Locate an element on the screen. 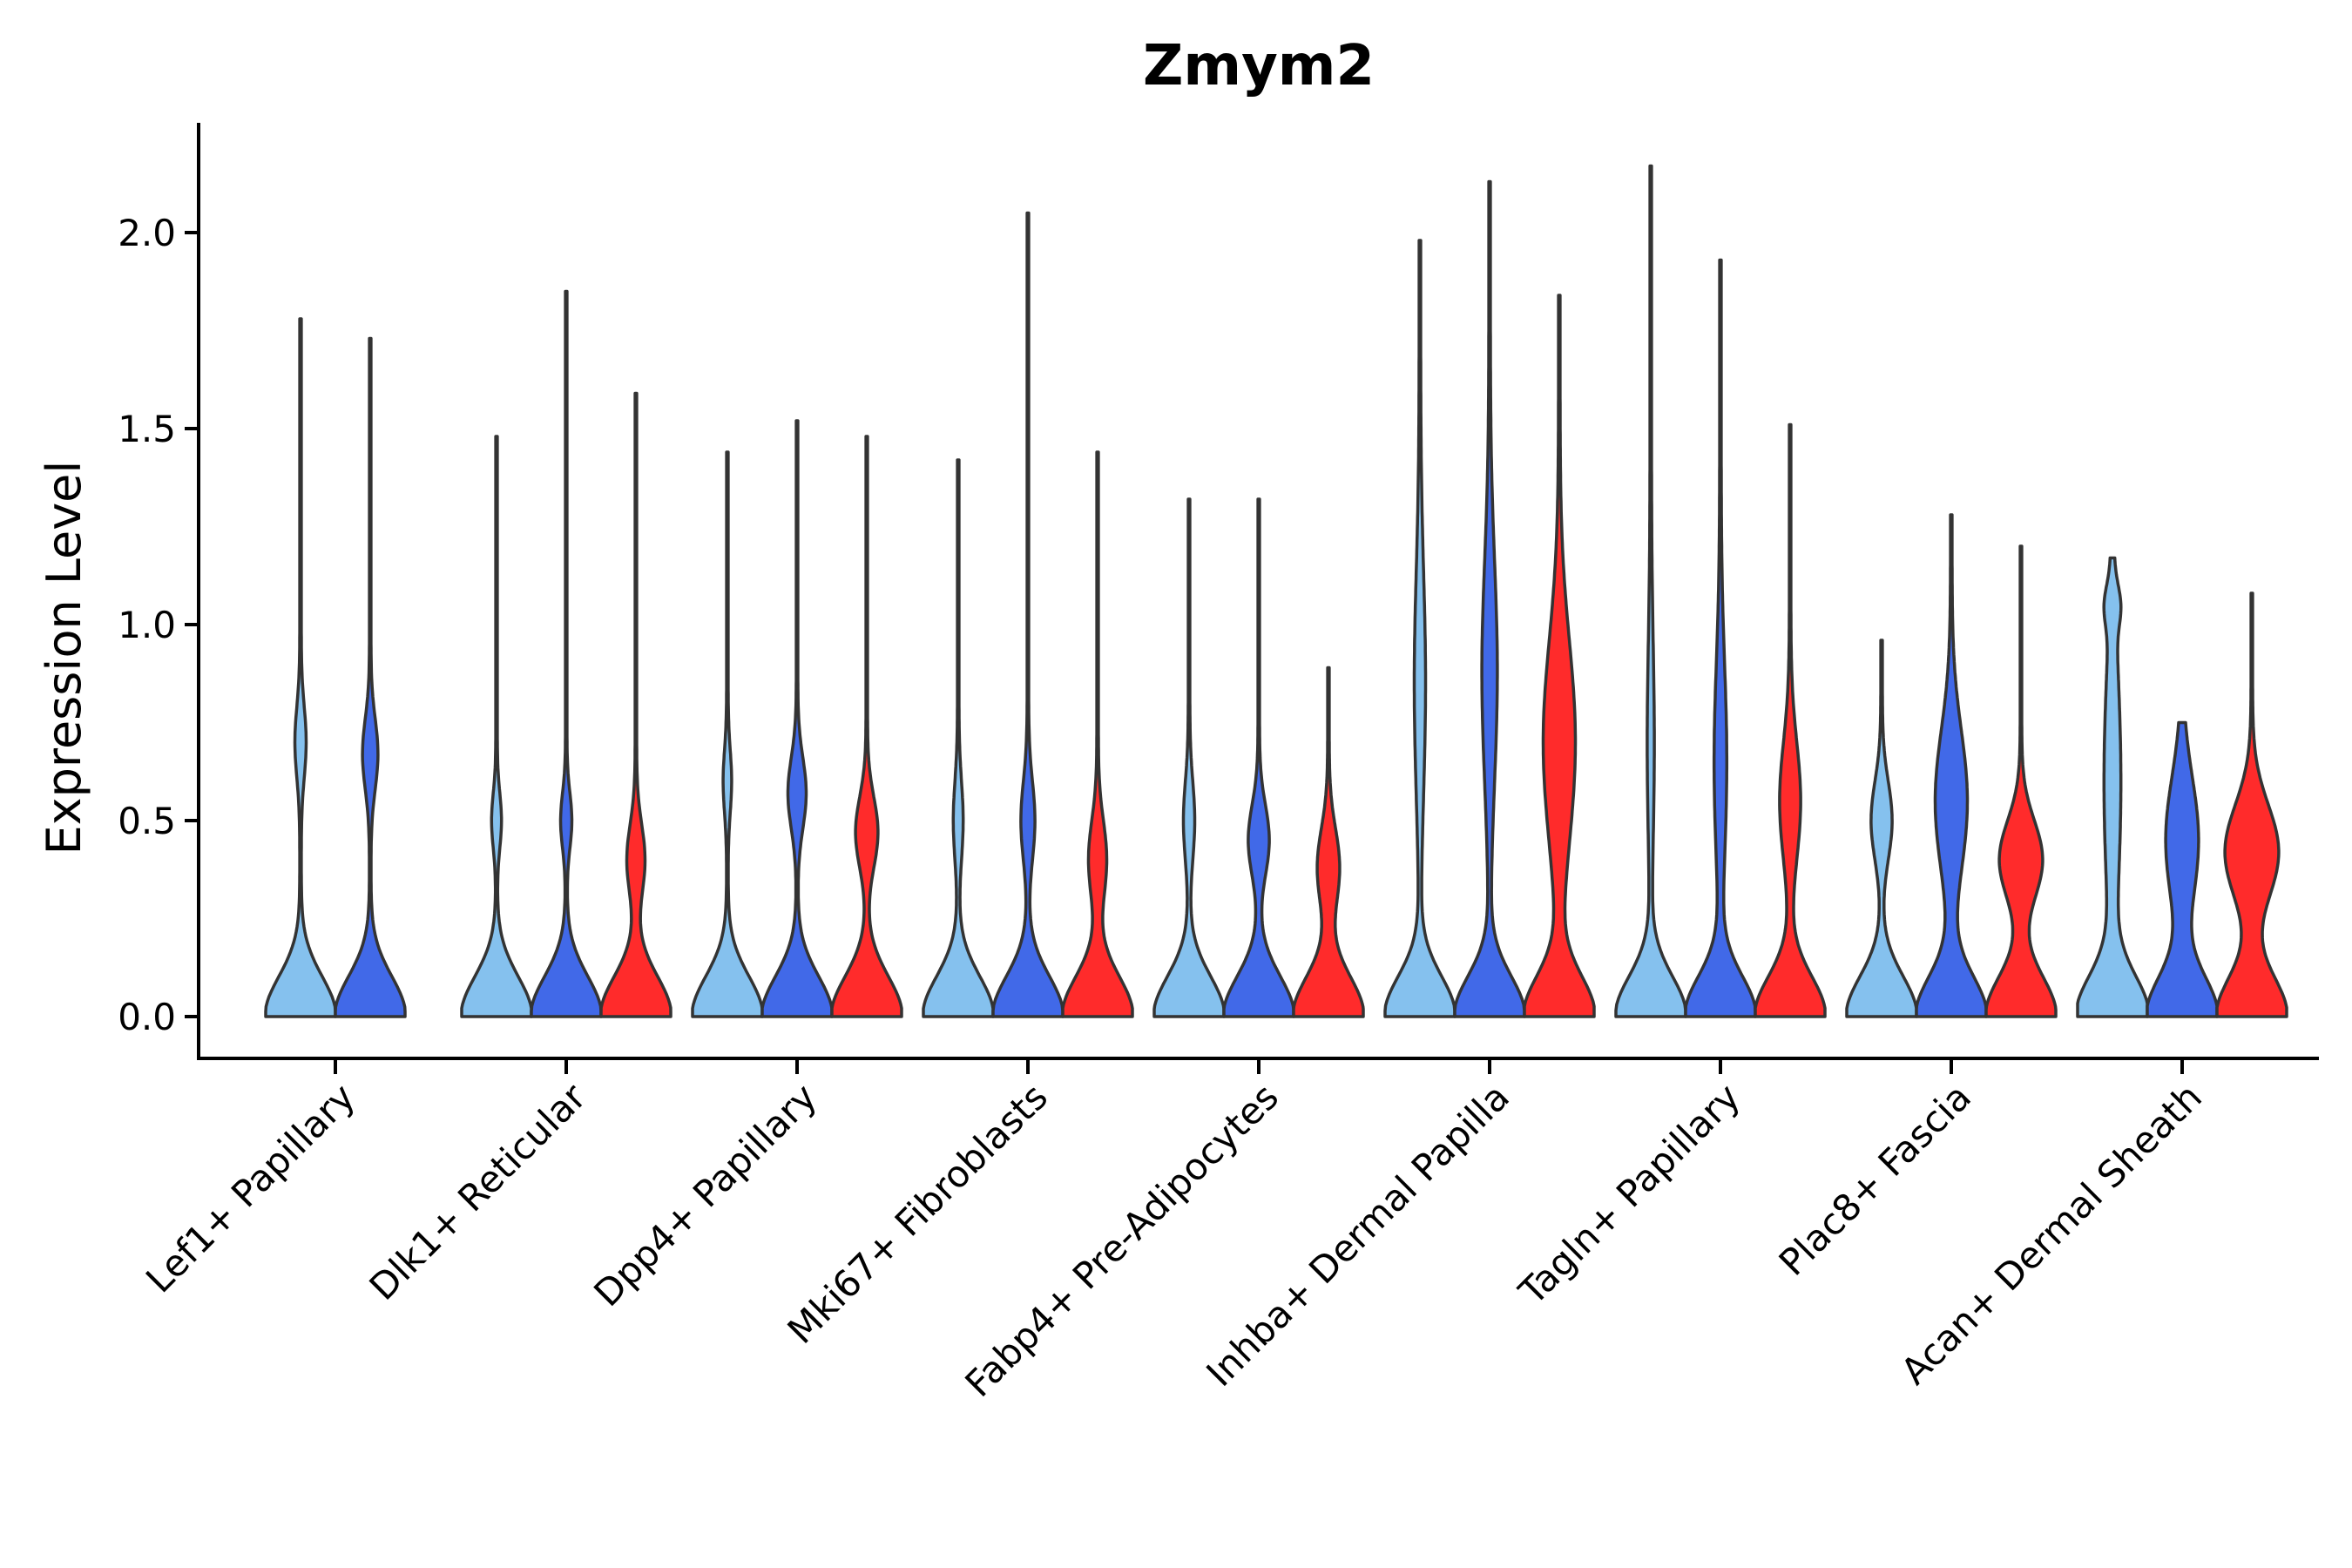  violin-mki67-fibroblasts-s3 is located at coordinates (1097, 734).